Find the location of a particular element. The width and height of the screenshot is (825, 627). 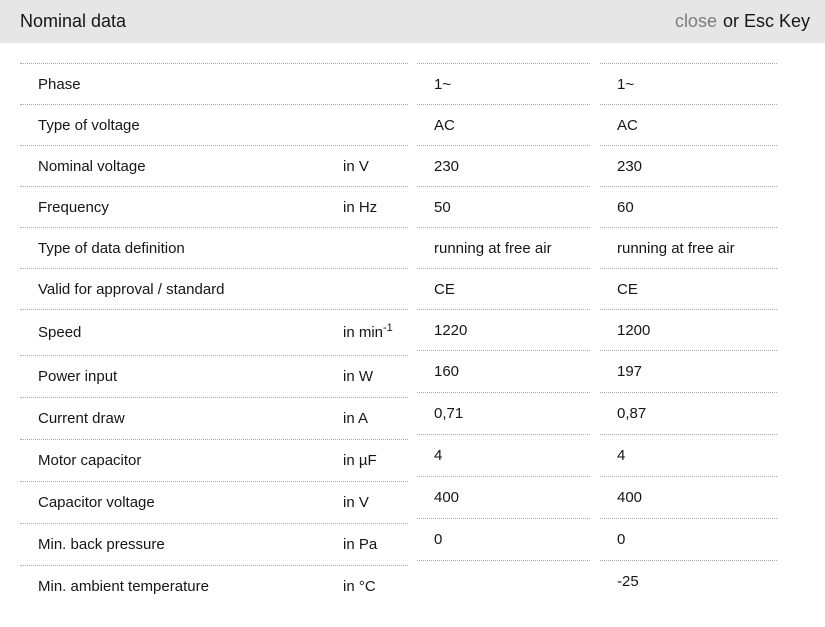

spec-value: 197 is located at coordinates (688, 371).